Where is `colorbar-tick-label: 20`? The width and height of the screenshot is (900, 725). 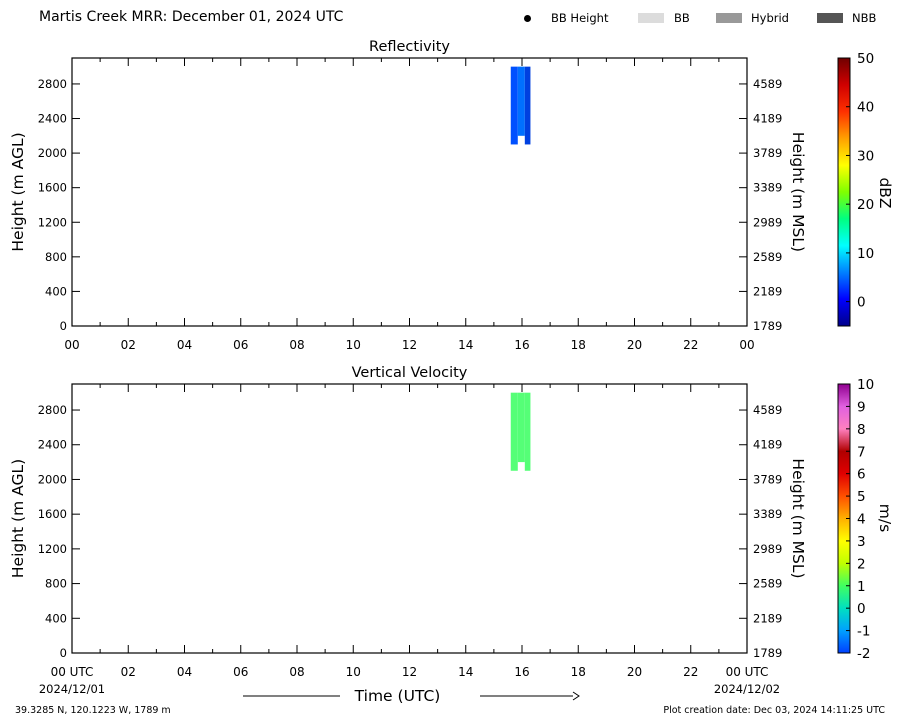 colorbar-tick-label: 20 is located at coordinates (865, 205).